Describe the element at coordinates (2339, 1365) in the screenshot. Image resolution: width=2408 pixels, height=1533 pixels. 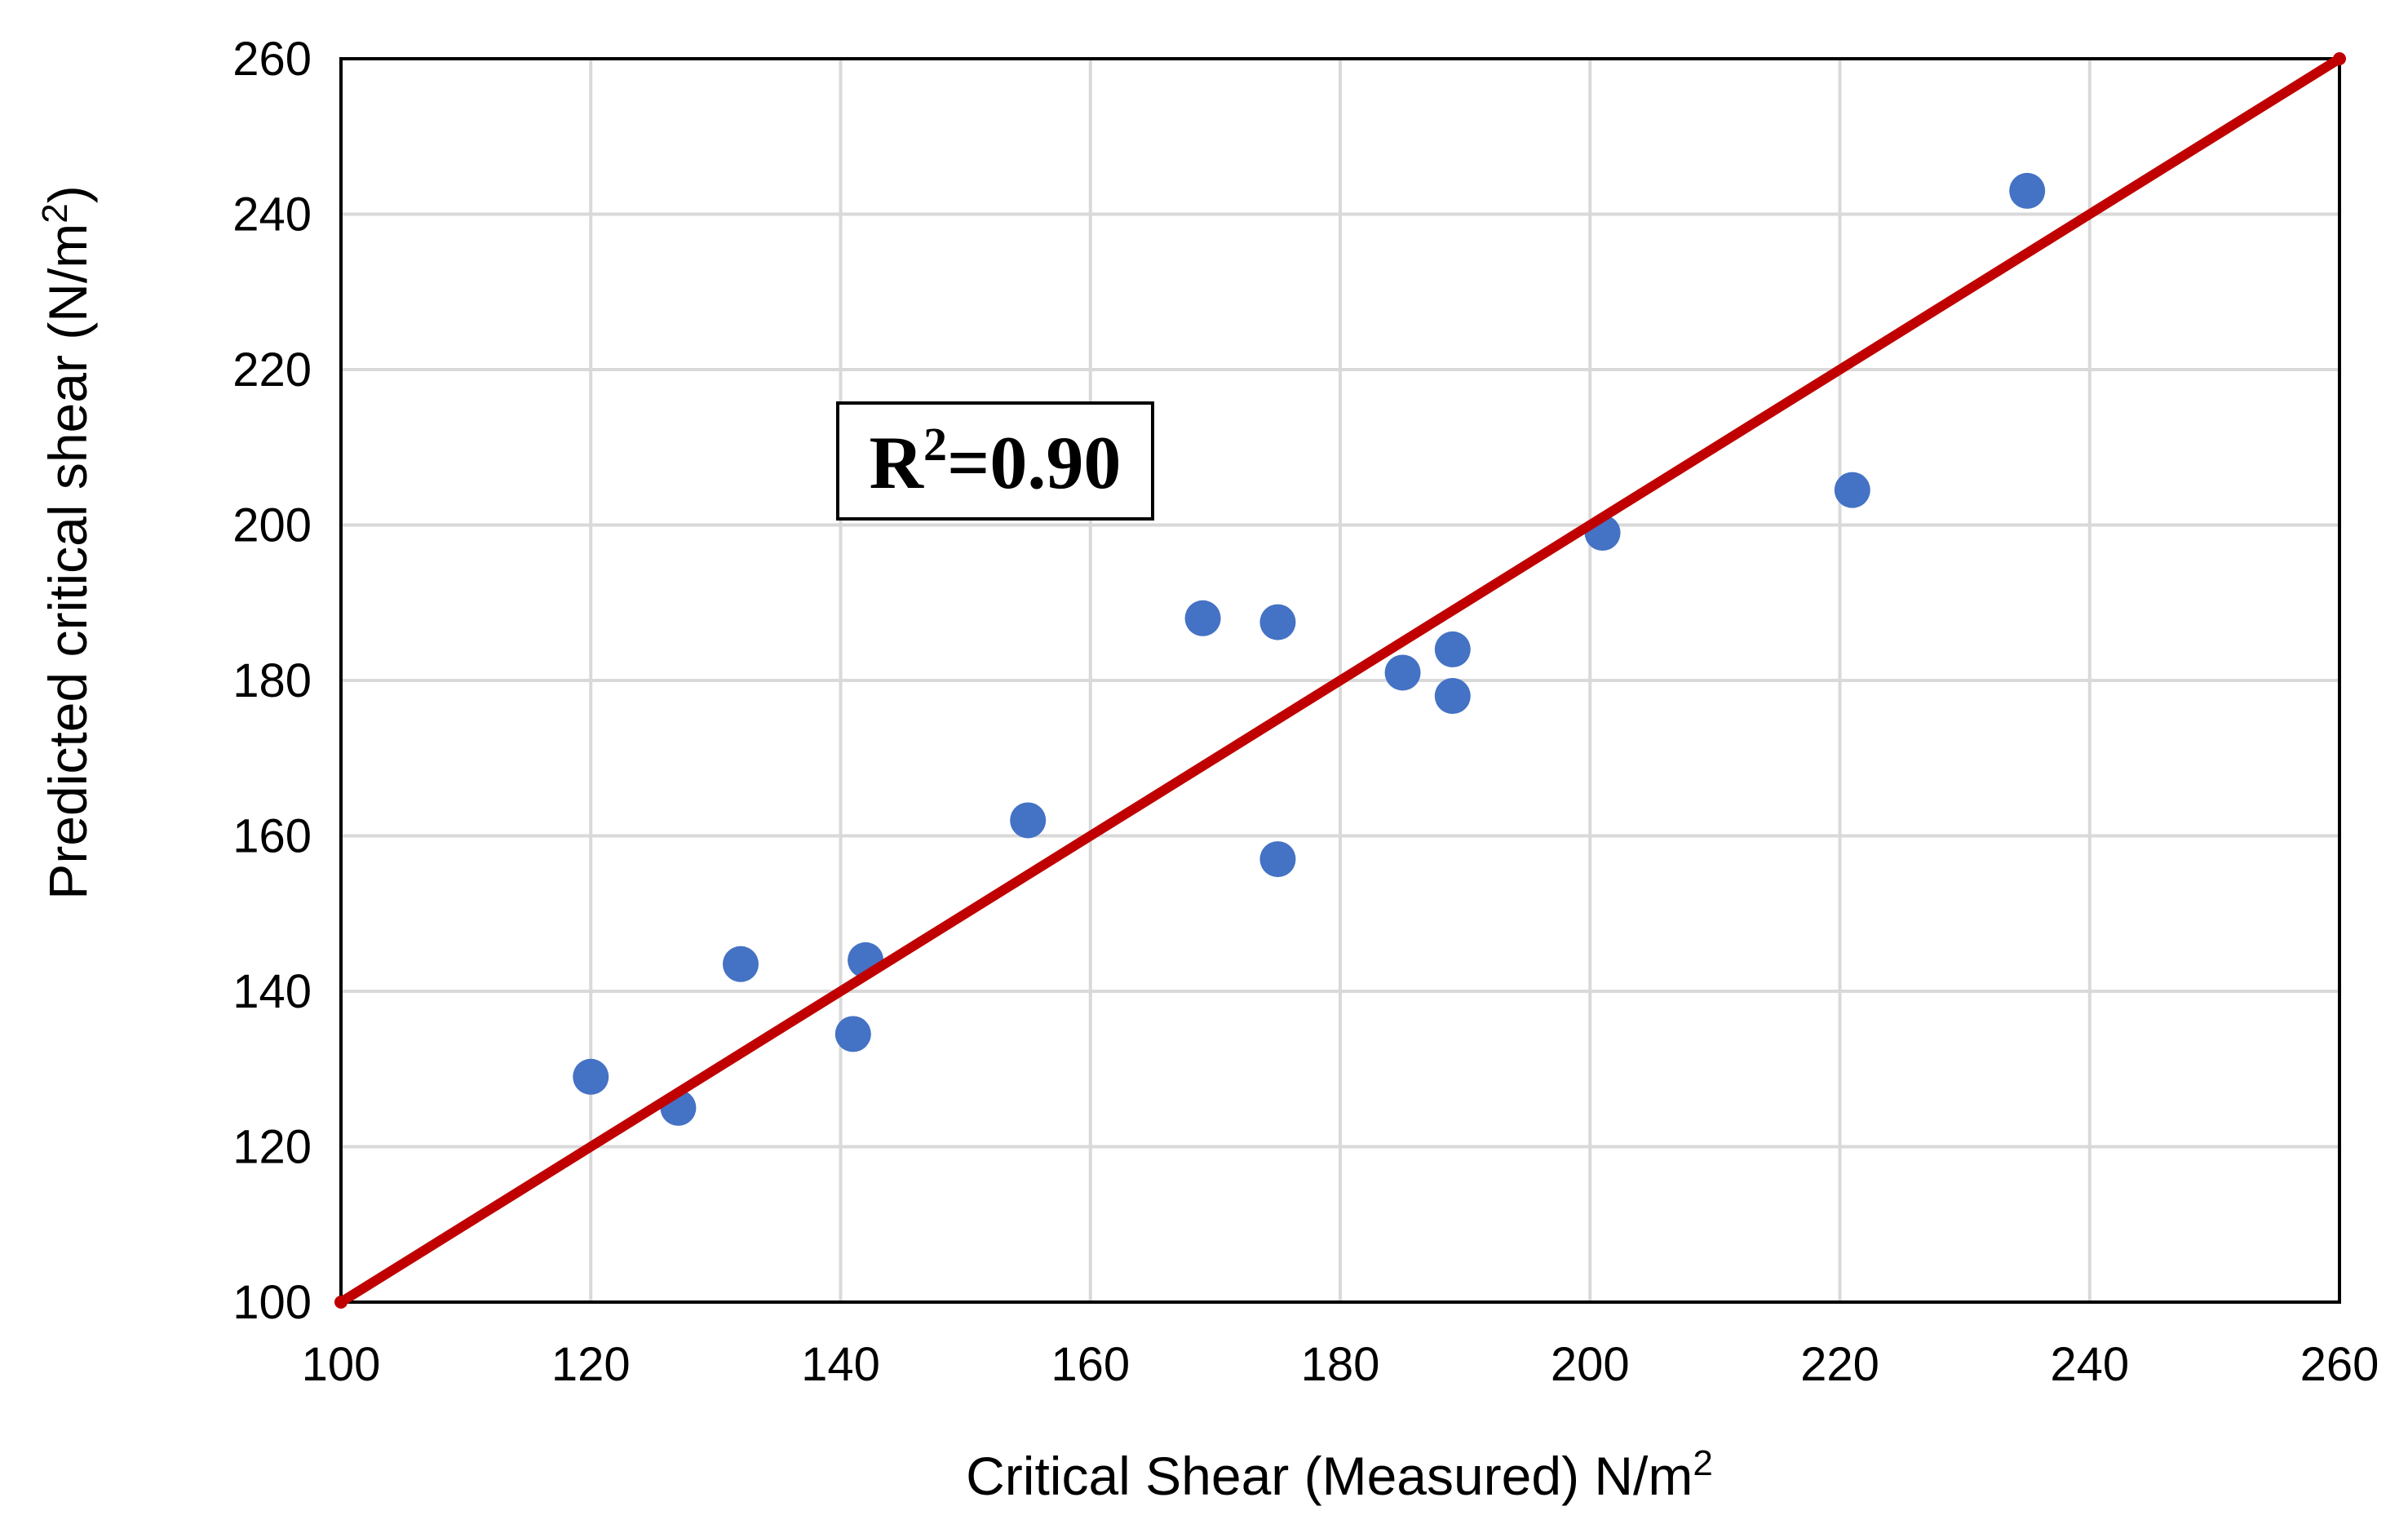
I see `x-tick-label: 260` at that location.